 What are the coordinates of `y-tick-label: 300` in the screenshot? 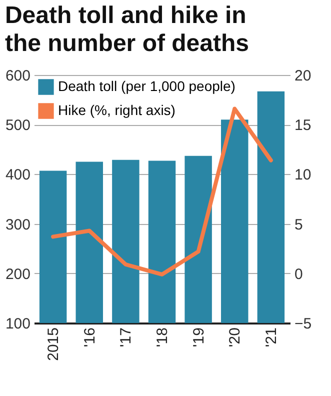 It's located at (17, 225).